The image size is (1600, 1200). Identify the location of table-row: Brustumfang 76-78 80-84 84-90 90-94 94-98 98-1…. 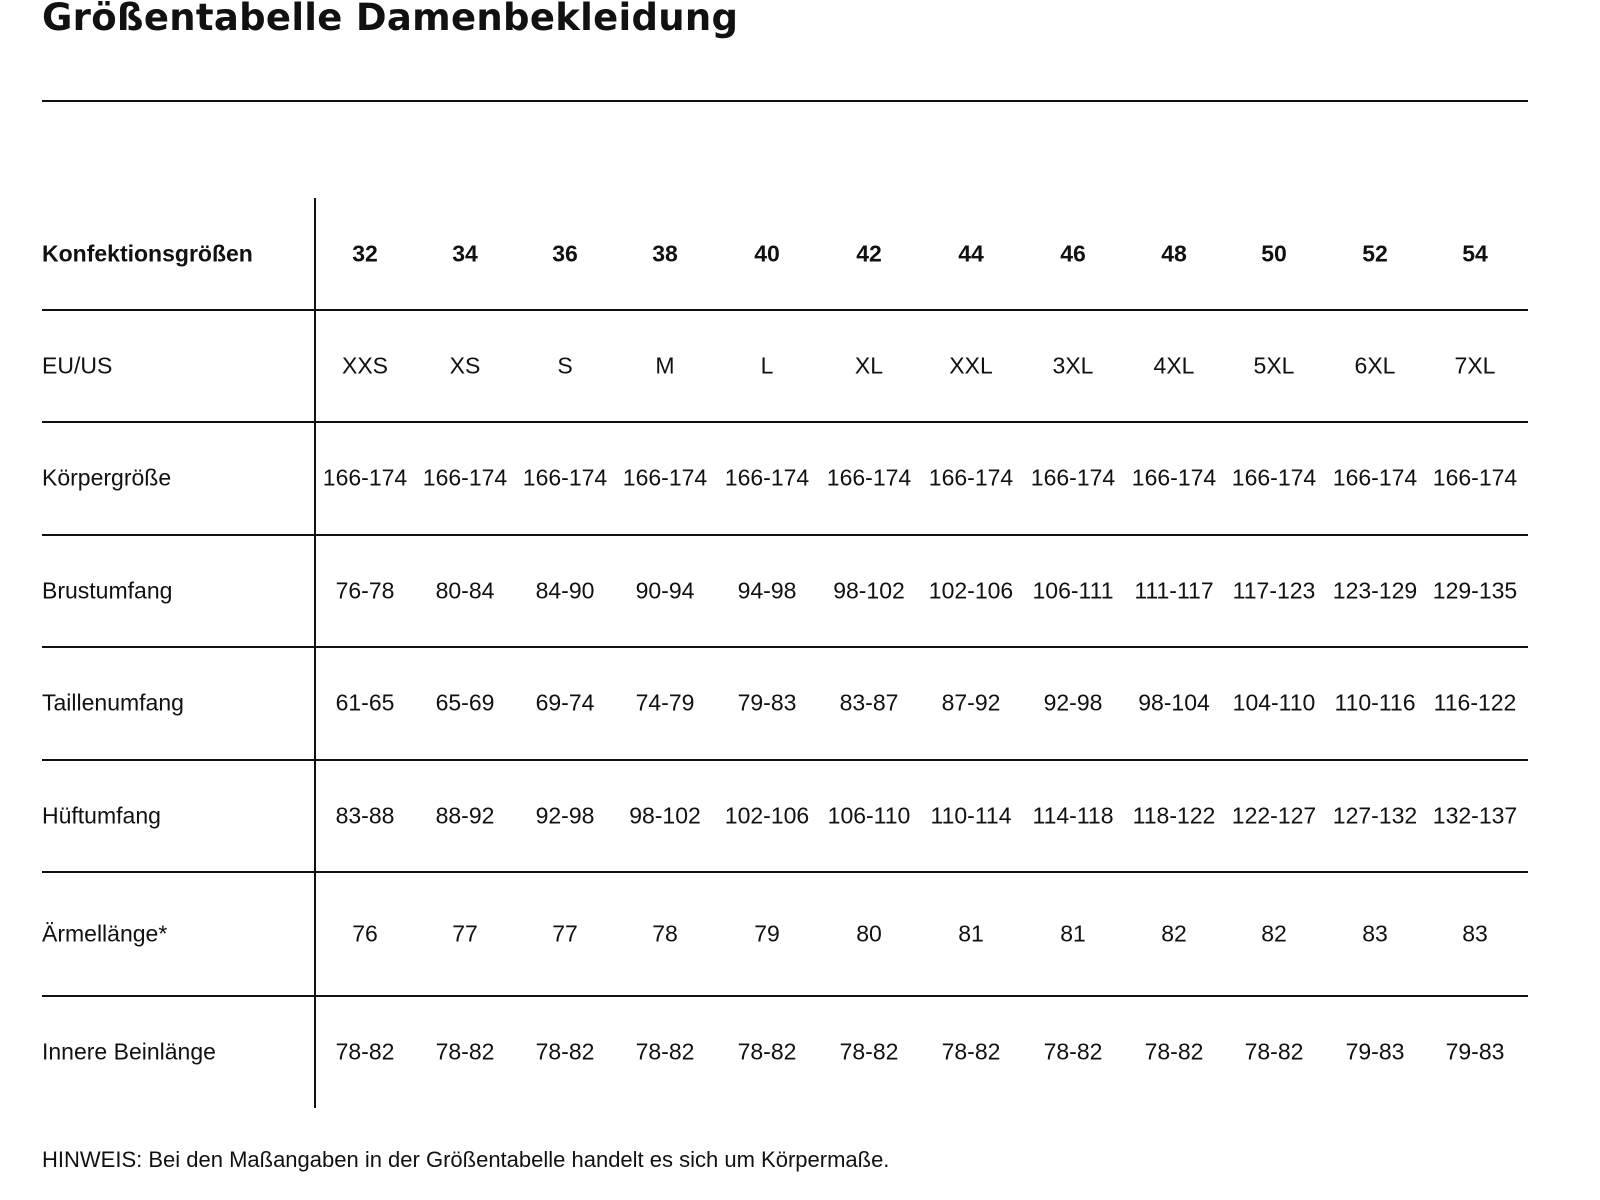
(785, 591).